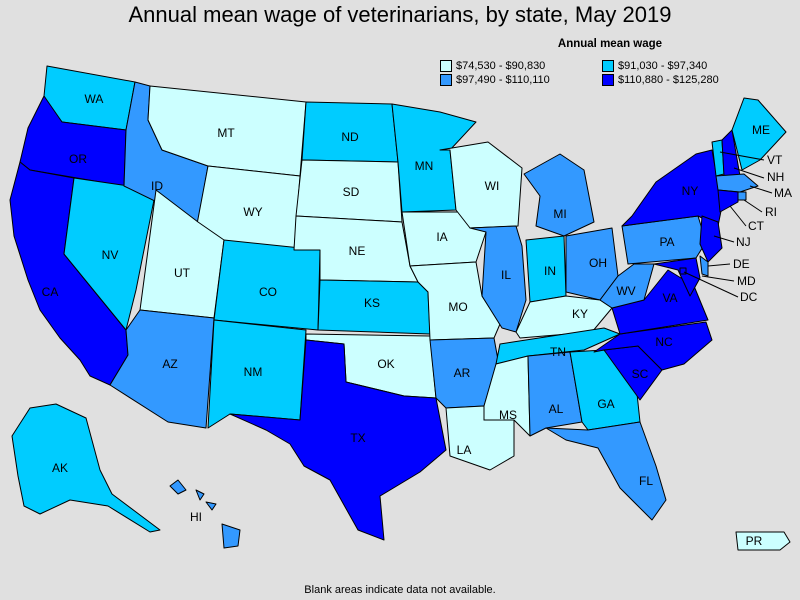  Describe the element at coordinates (668, 80) in the screenshot. I see `legend-label-tier-4: $110,880 - $125,280` at that location.